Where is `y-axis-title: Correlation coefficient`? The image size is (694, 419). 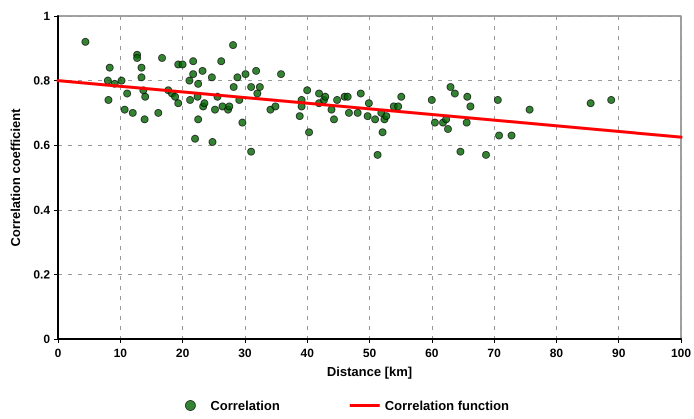 y-axis-title: Correlation coefficient is located at coordinates (15, 177).